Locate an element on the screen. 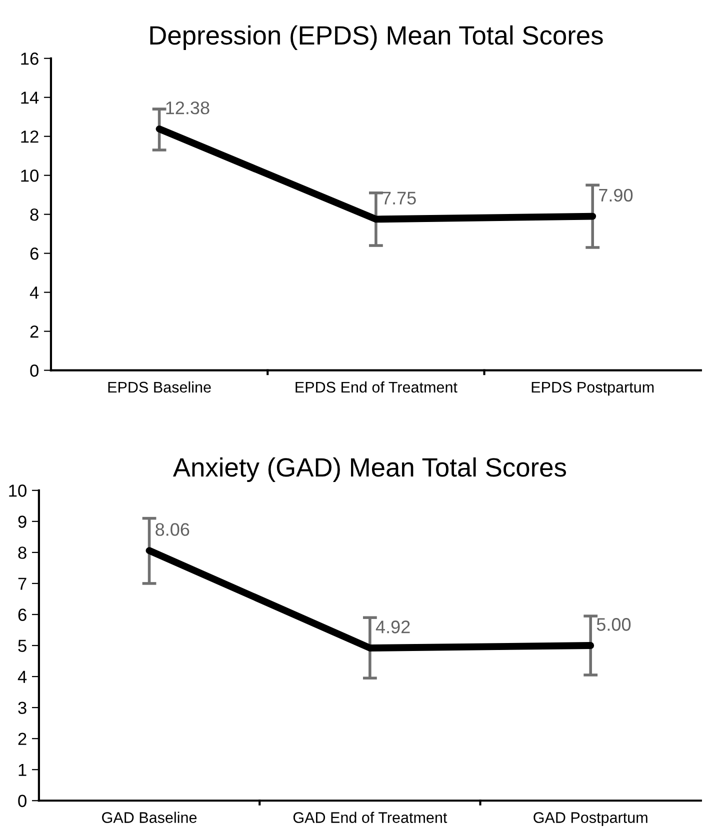 The width and height of the screenshot is (708, 834). y-tick-label: 12 is located at coordinates (29, 136).